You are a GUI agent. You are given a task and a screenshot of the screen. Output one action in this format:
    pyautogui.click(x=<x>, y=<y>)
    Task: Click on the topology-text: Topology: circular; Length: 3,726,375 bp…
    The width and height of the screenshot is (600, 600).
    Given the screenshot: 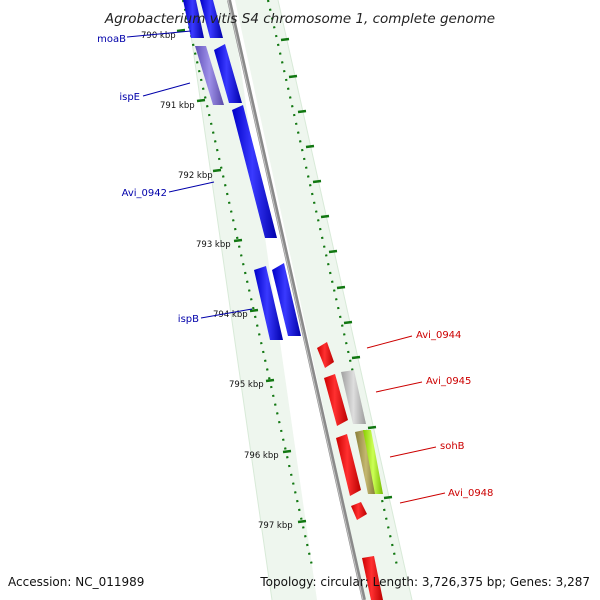 What is the action you would take?
    pyautogui.click(x=425, y=582)
    